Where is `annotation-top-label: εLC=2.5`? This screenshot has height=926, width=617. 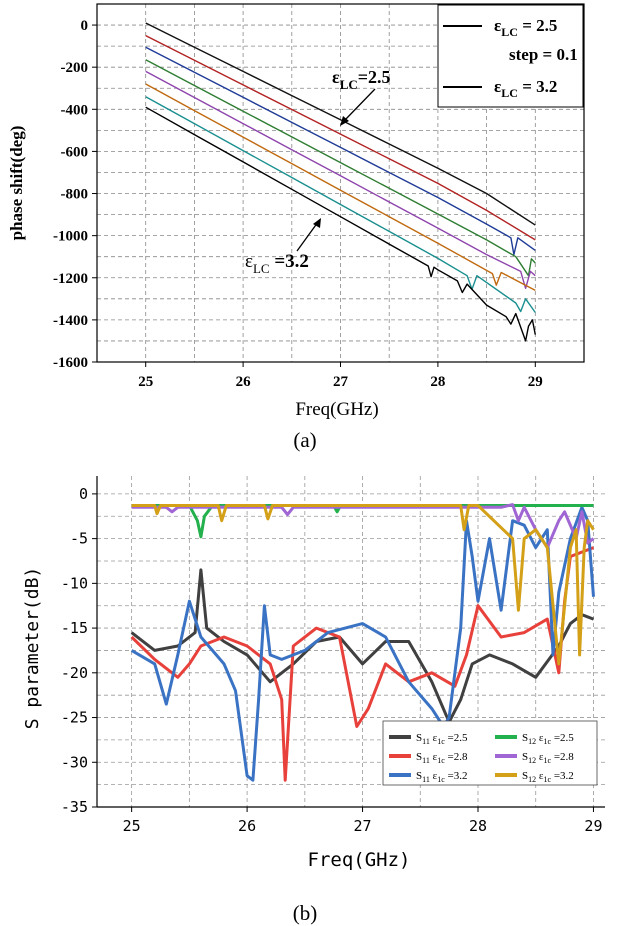 annotation-top-label: εLC=2.5 is located at coordinates (361, 79).